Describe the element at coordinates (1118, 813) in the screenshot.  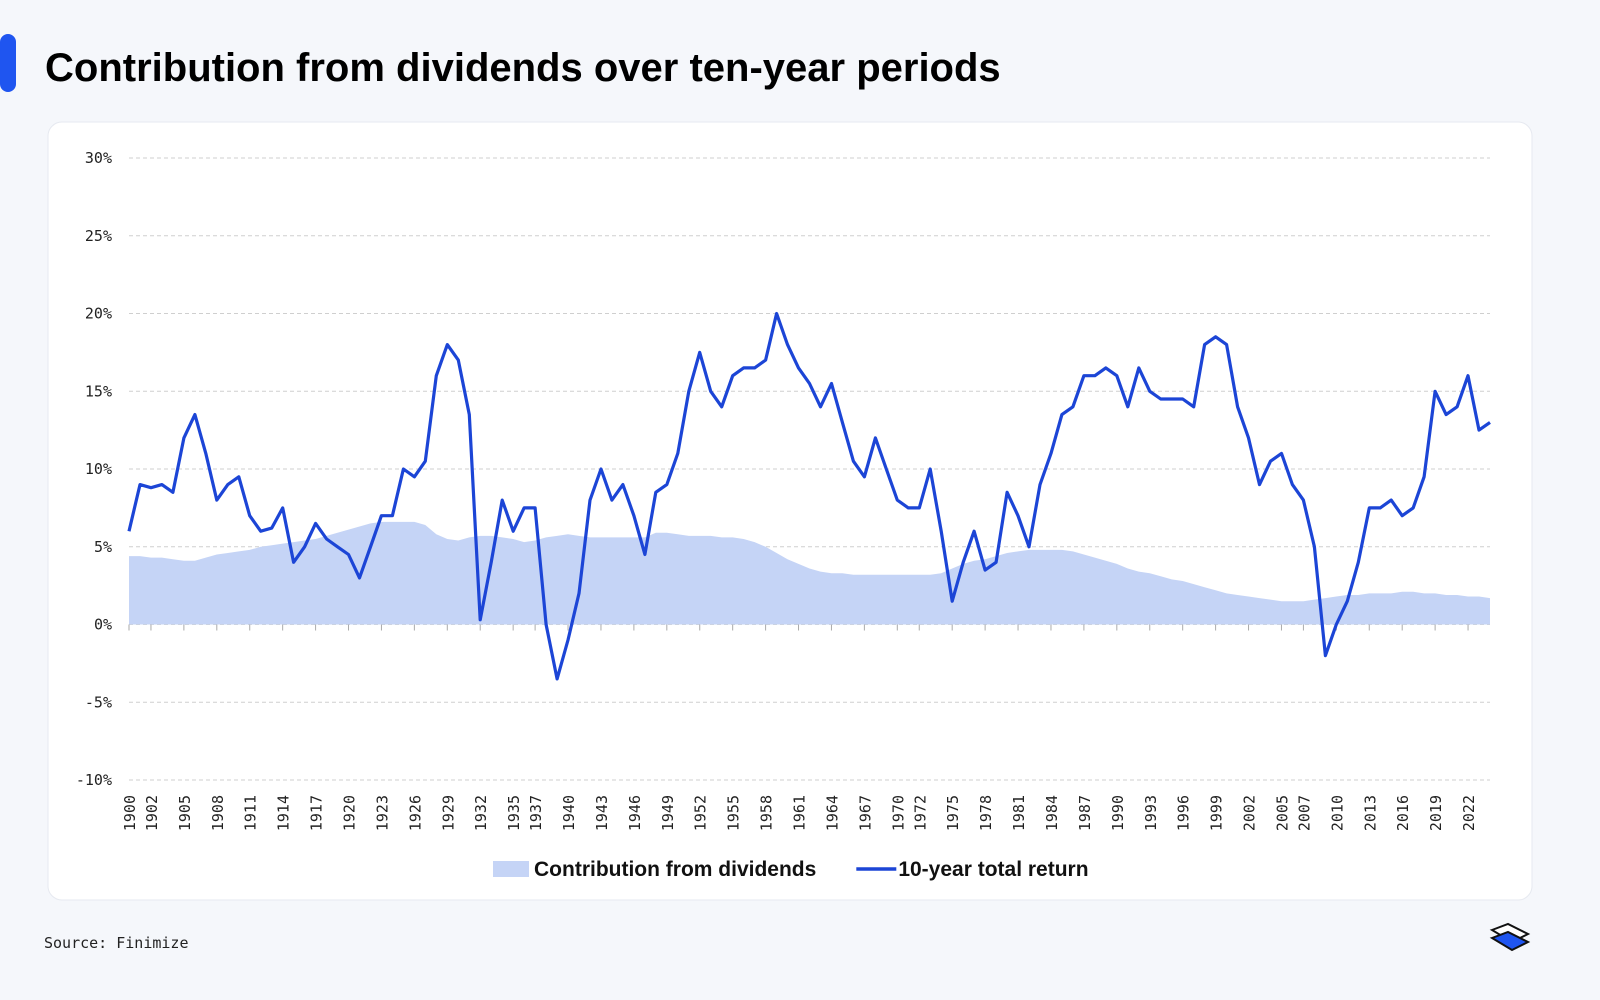
I see `x-tick-label: 1990` at that location.